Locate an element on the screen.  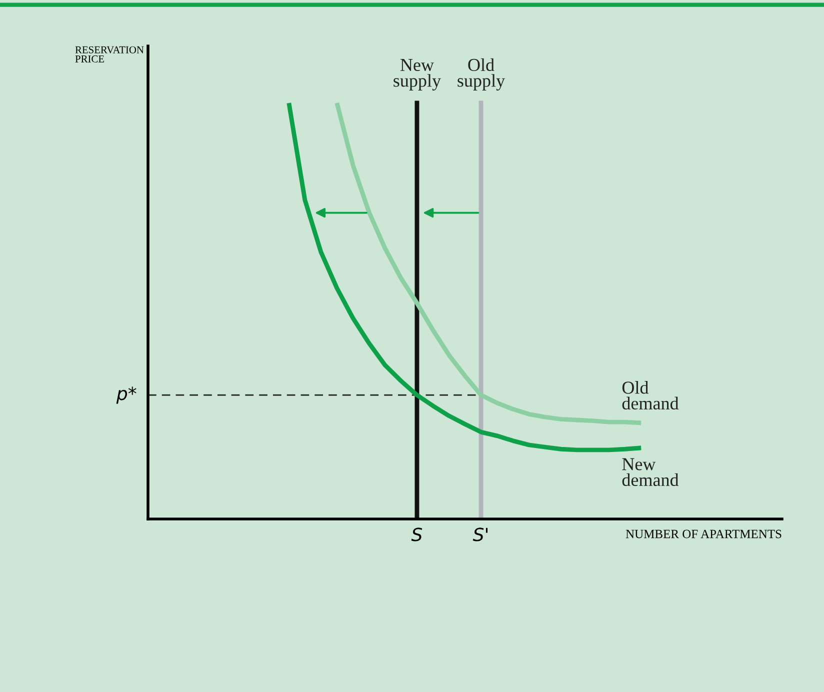
text: RESERVATION PRICE is located at coordinates (109, 54).